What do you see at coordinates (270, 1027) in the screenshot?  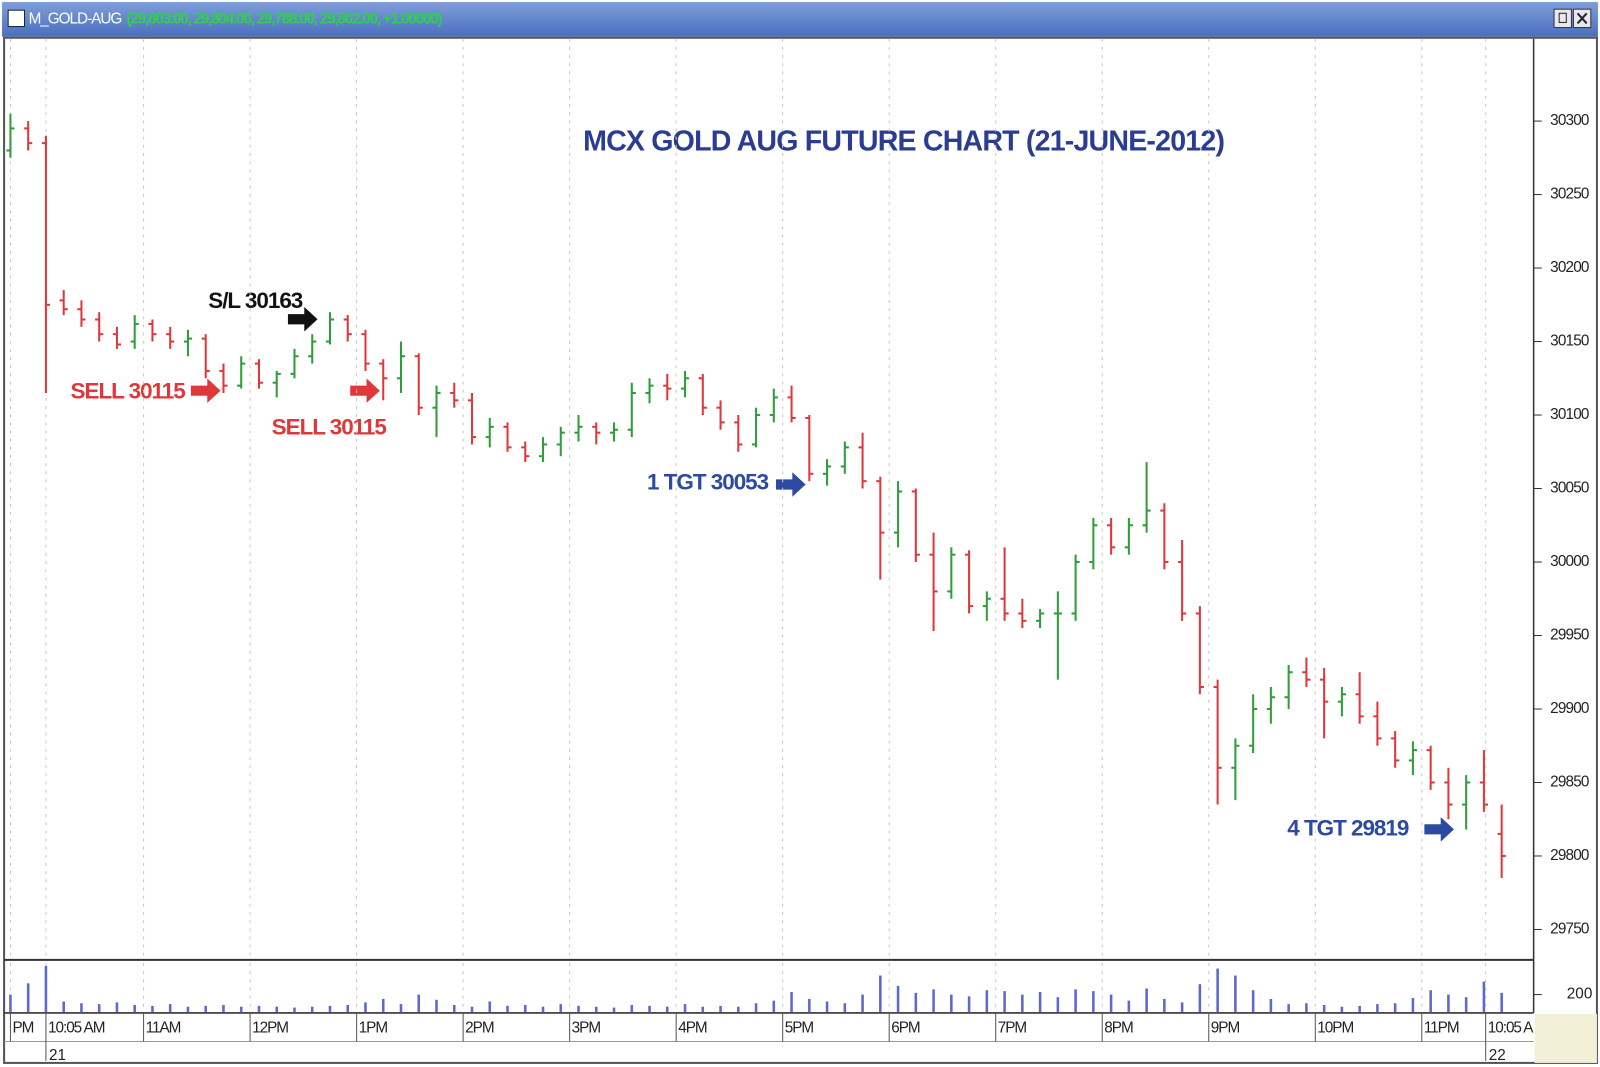 I see `x-tick-label: 12PM` at bounding box center [270, 1027].